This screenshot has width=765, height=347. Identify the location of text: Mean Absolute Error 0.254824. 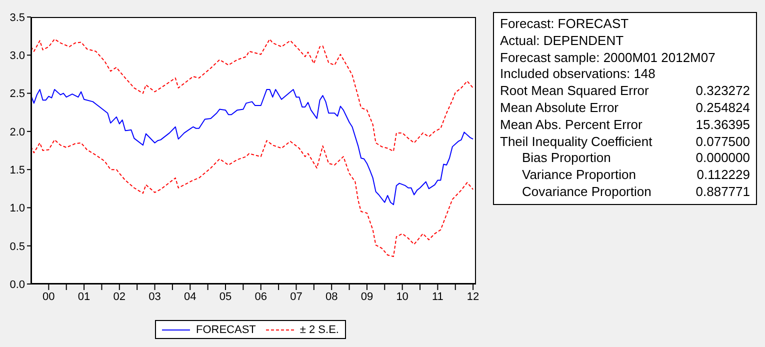
(625, 107).